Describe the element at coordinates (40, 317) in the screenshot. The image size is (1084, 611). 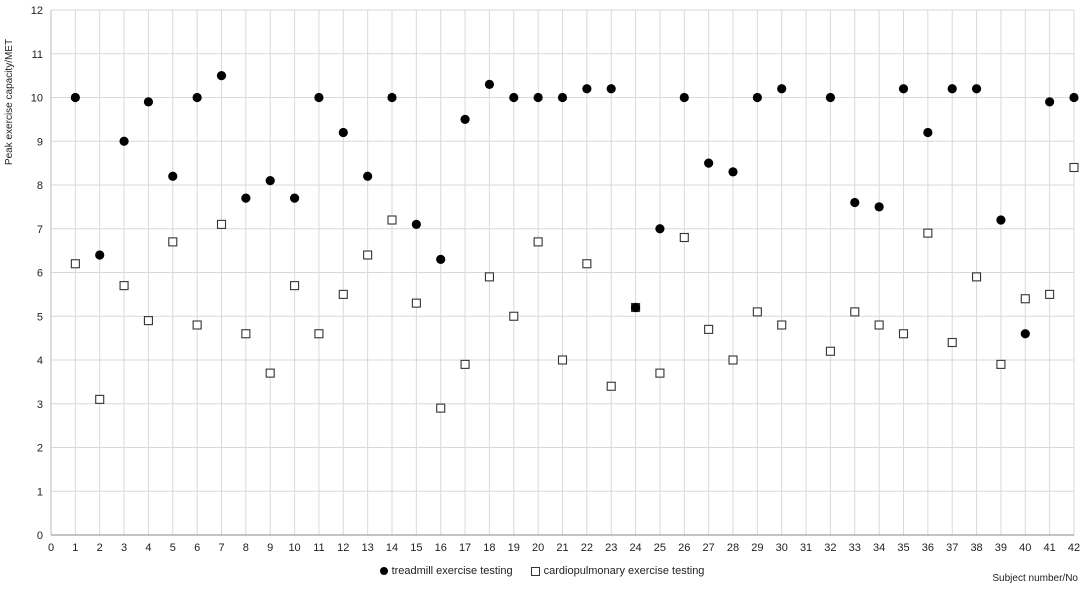
I see `y-tick-label: 5` at that location.